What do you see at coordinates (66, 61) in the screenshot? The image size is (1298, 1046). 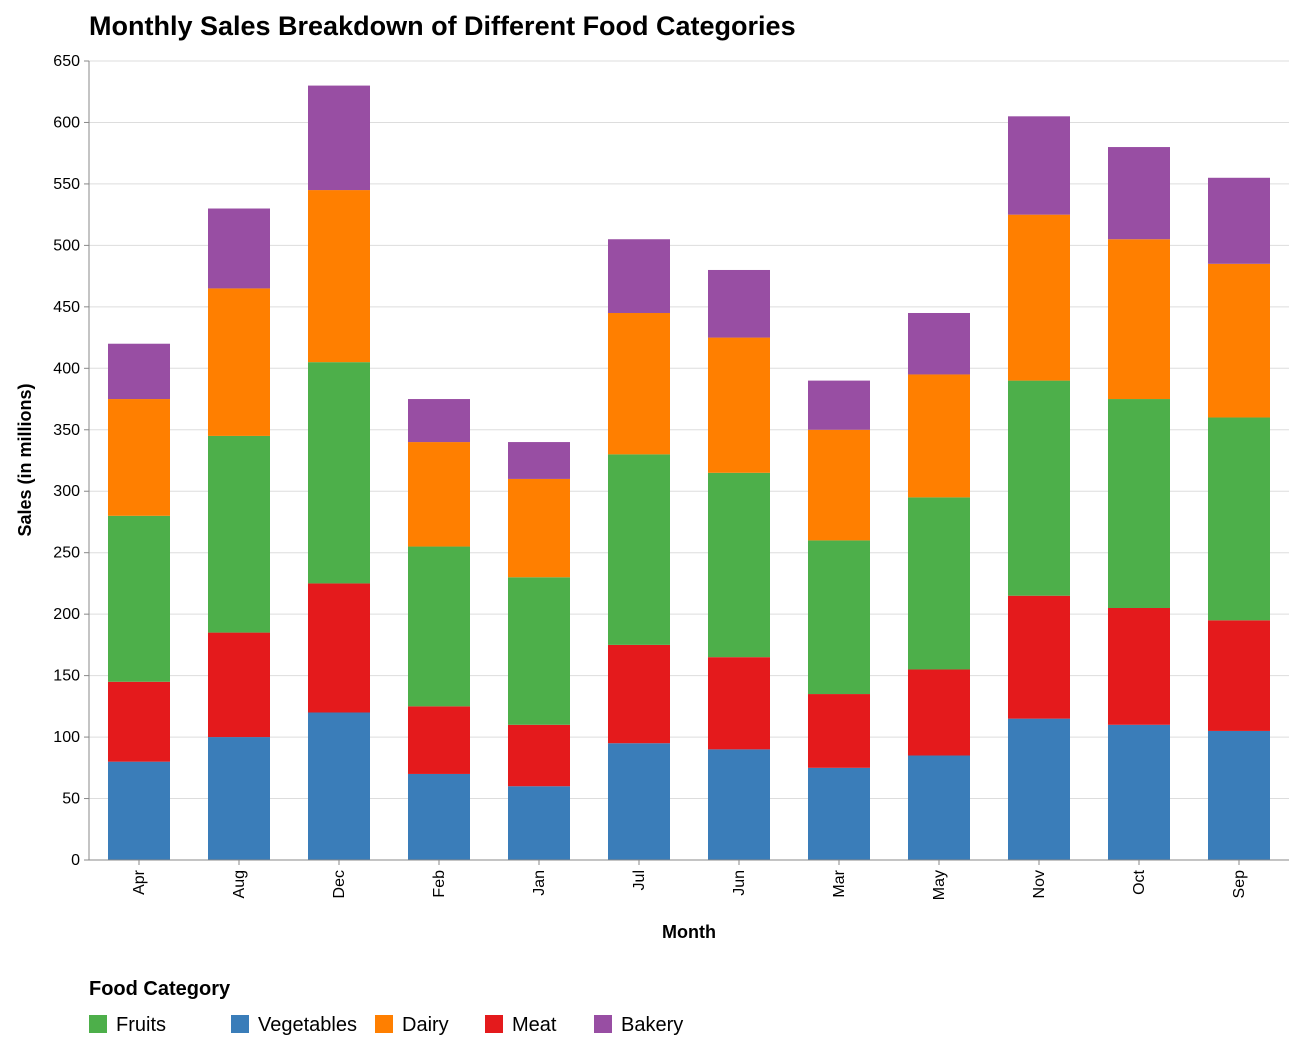 I see `y-tick-label: 650` at bounding box center [66, 61].